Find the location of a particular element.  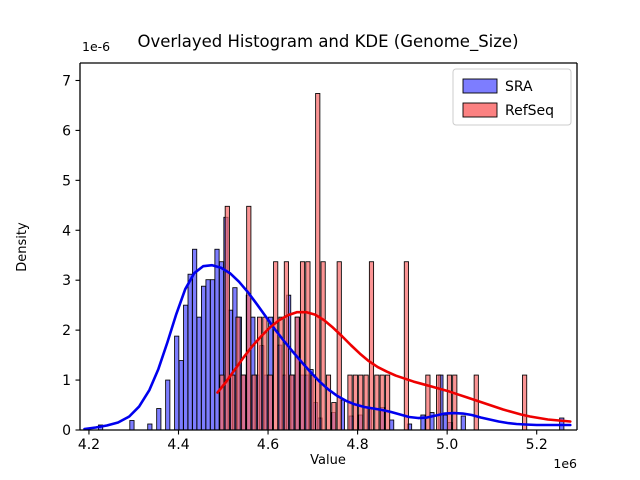

y-tick-label: 1 is located at coordinates (66, 381).